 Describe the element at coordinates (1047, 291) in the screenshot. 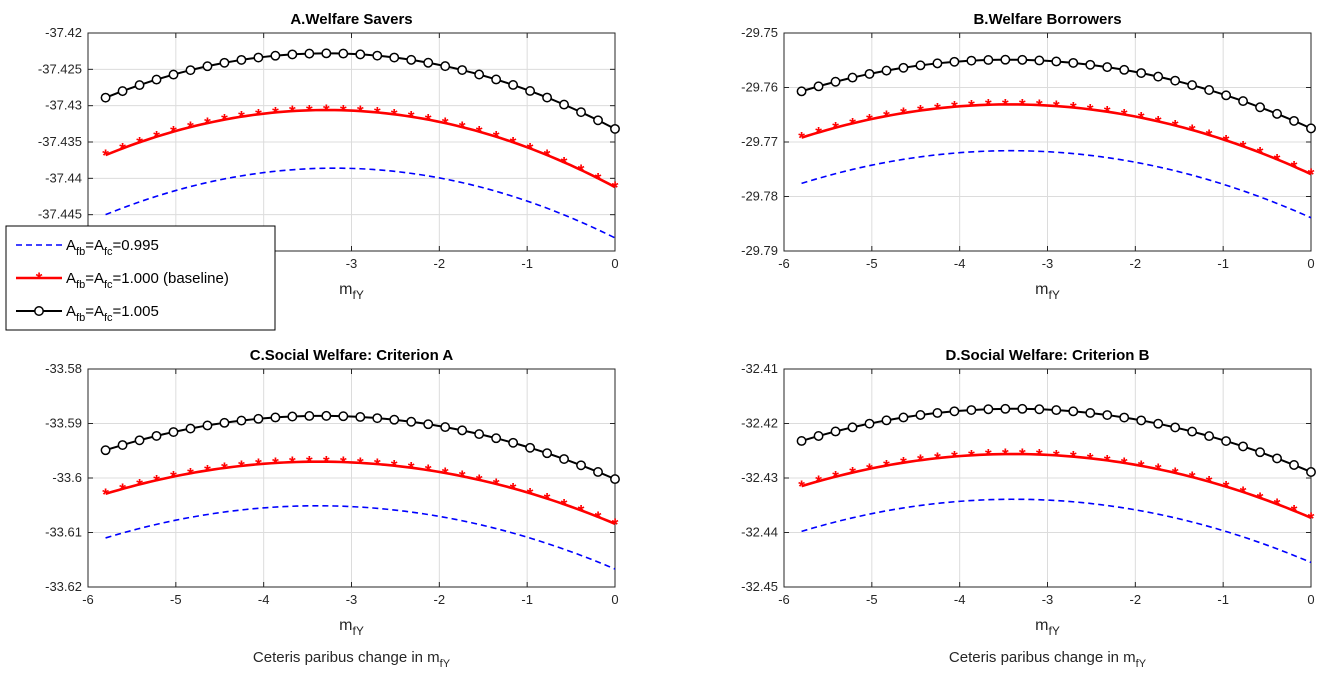

I see `x-axis-label: mfY` at that location.